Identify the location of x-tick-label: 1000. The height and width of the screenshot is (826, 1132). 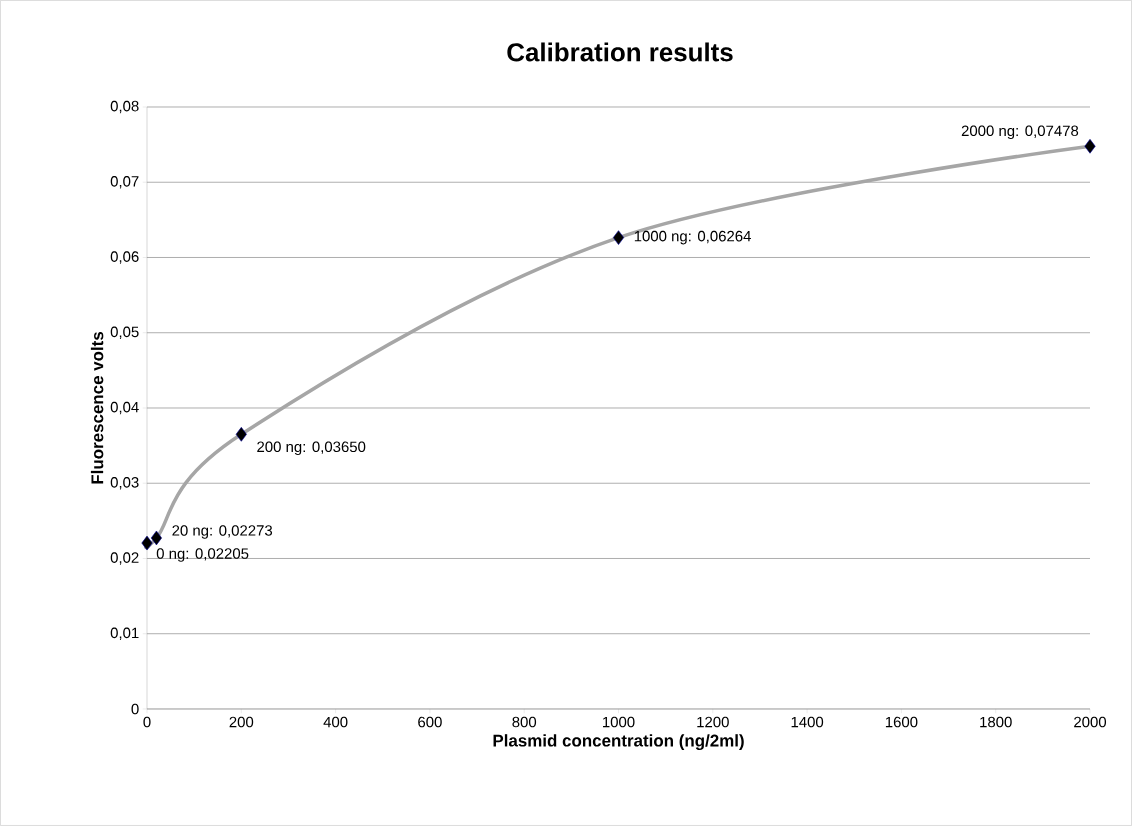
(619, 722).